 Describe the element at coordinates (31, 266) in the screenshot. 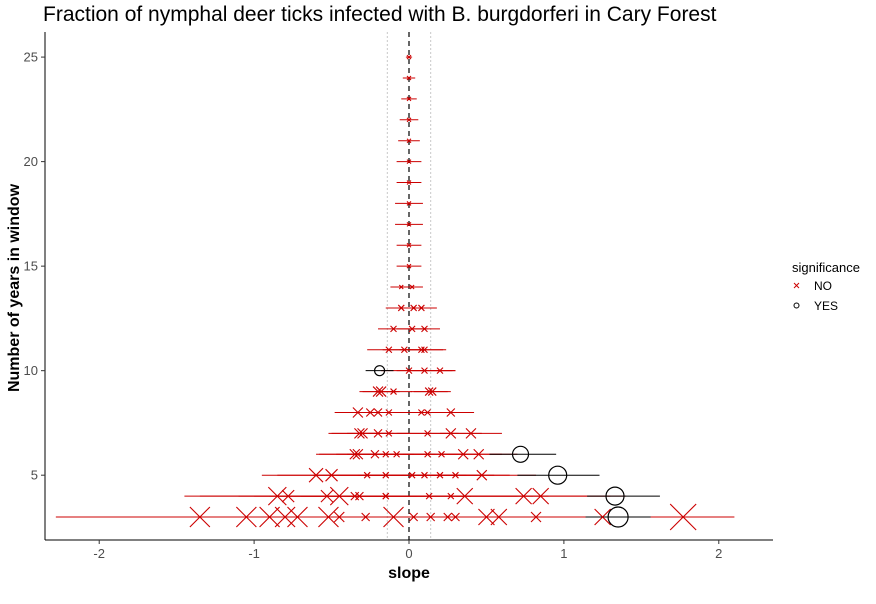

I see `y-tick-label: 15` at that location.